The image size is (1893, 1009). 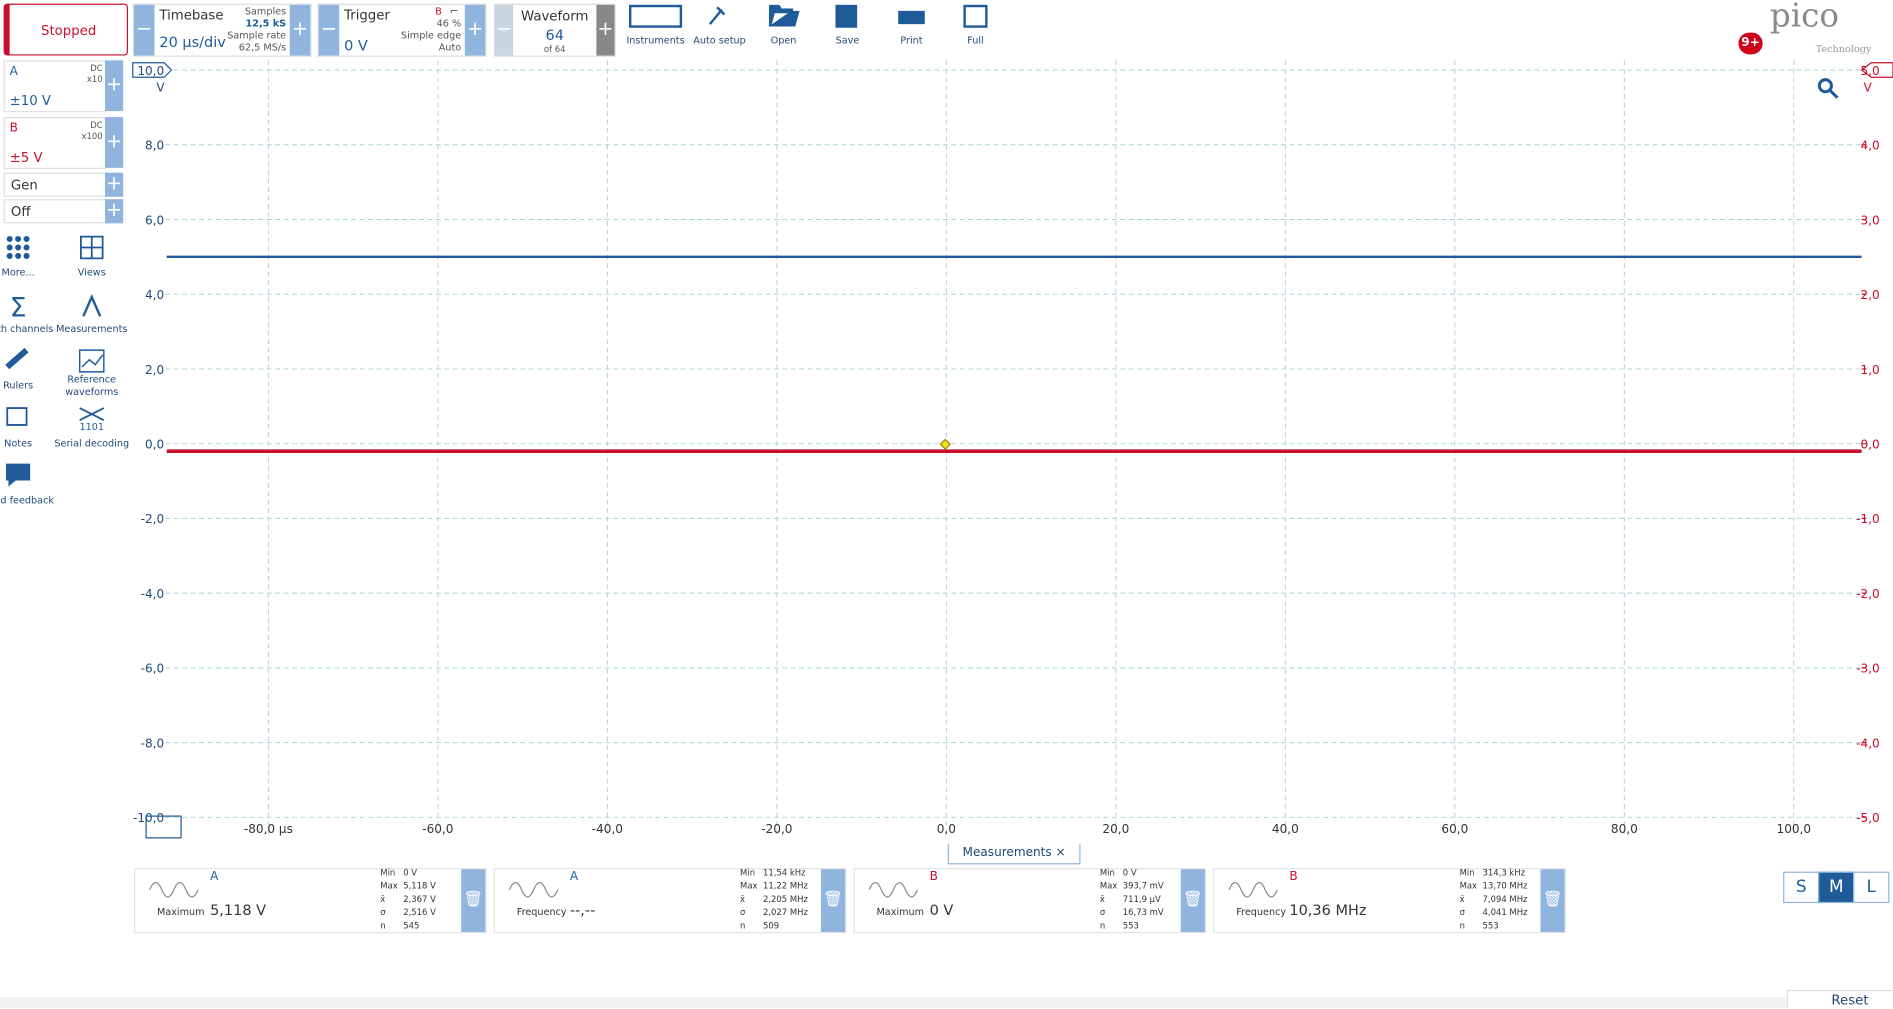 What do you see at coordinates (1750, 43) in the screenshot?
I see `notification-badge: 9+` at bounding box center [1750, 43].